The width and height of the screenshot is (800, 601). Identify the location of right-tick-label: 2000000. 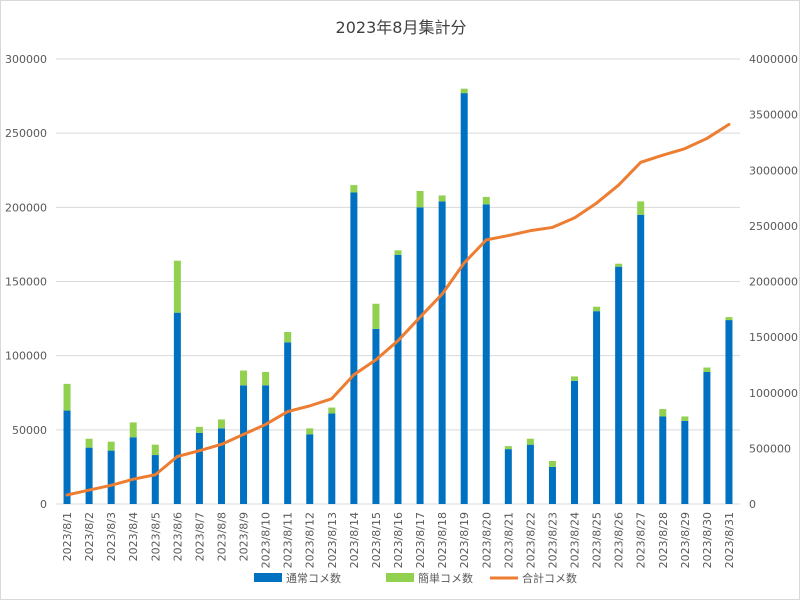
(773, 282).